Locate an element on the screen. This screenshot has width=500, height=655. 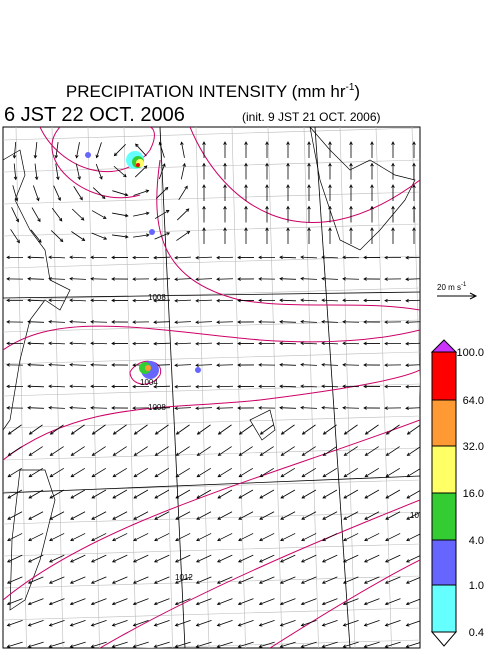
wind-scale-text: 20 m s is located at coordinates (449, 287).